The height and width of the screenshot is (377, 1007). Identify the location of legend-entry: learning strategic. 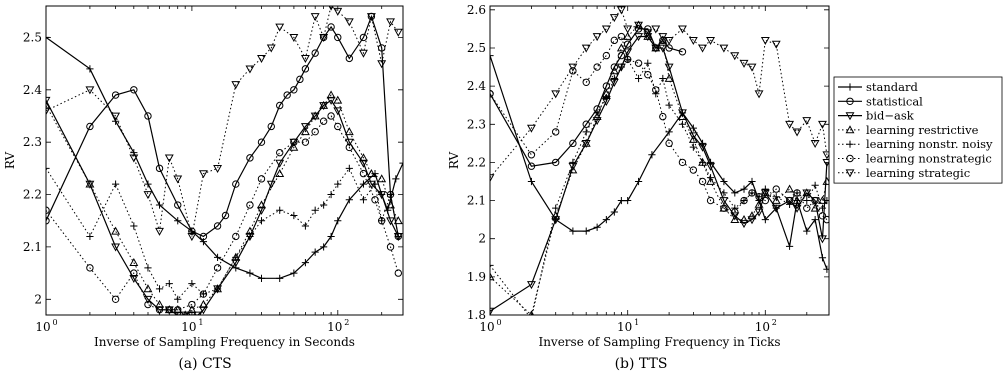
(918, 173).